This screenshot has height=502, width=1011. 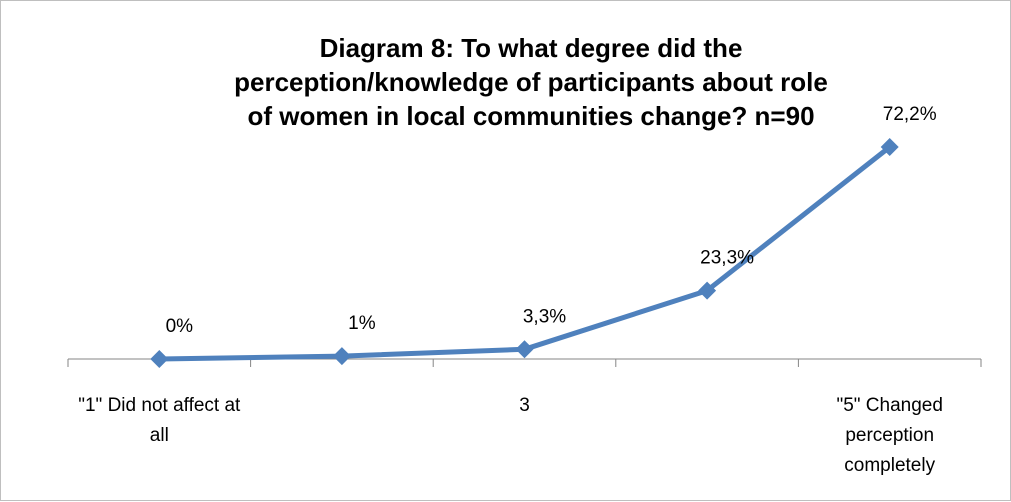 What do you see at coordinates (362, 323) in the screenshot?
I see `data-label: 1%` at bounding box center [362, 323].